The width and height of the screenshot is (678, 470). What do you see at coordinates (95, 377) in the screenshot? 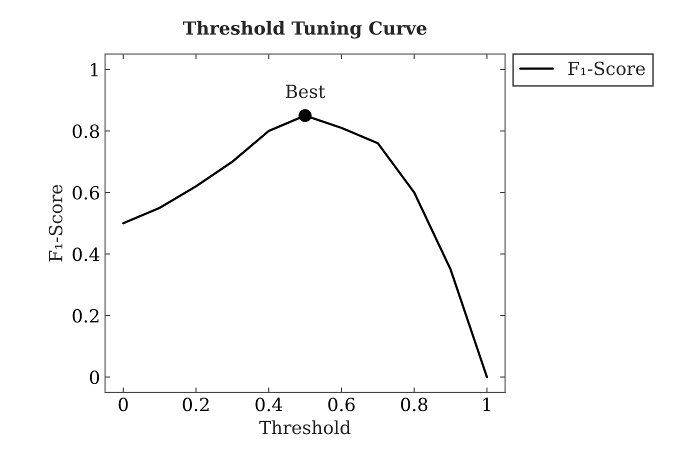
I see `y-tick-label: 0` at bounding box center [95, 377].